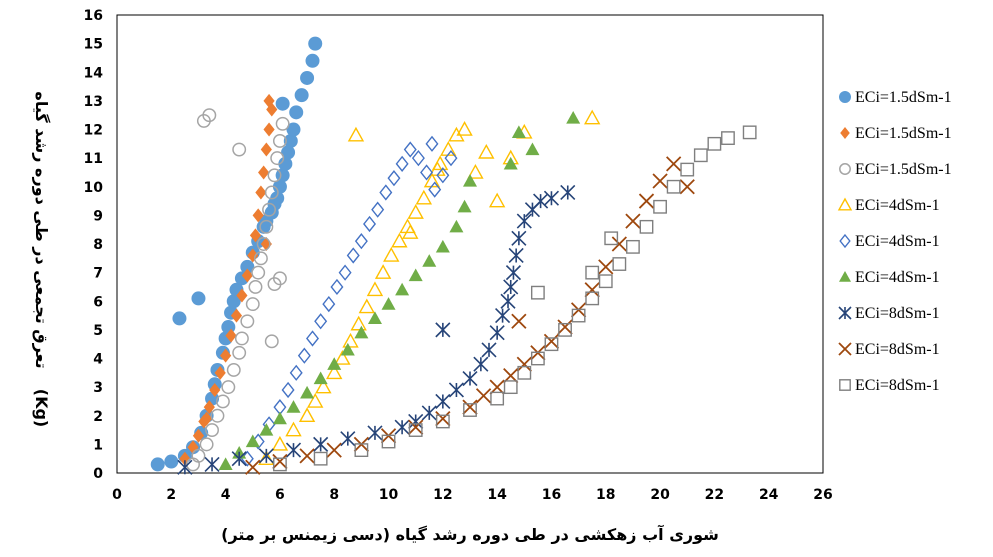 This screenshot has height=557, width=993. I want to click on x-tick-label: 10, so click(389, 495).